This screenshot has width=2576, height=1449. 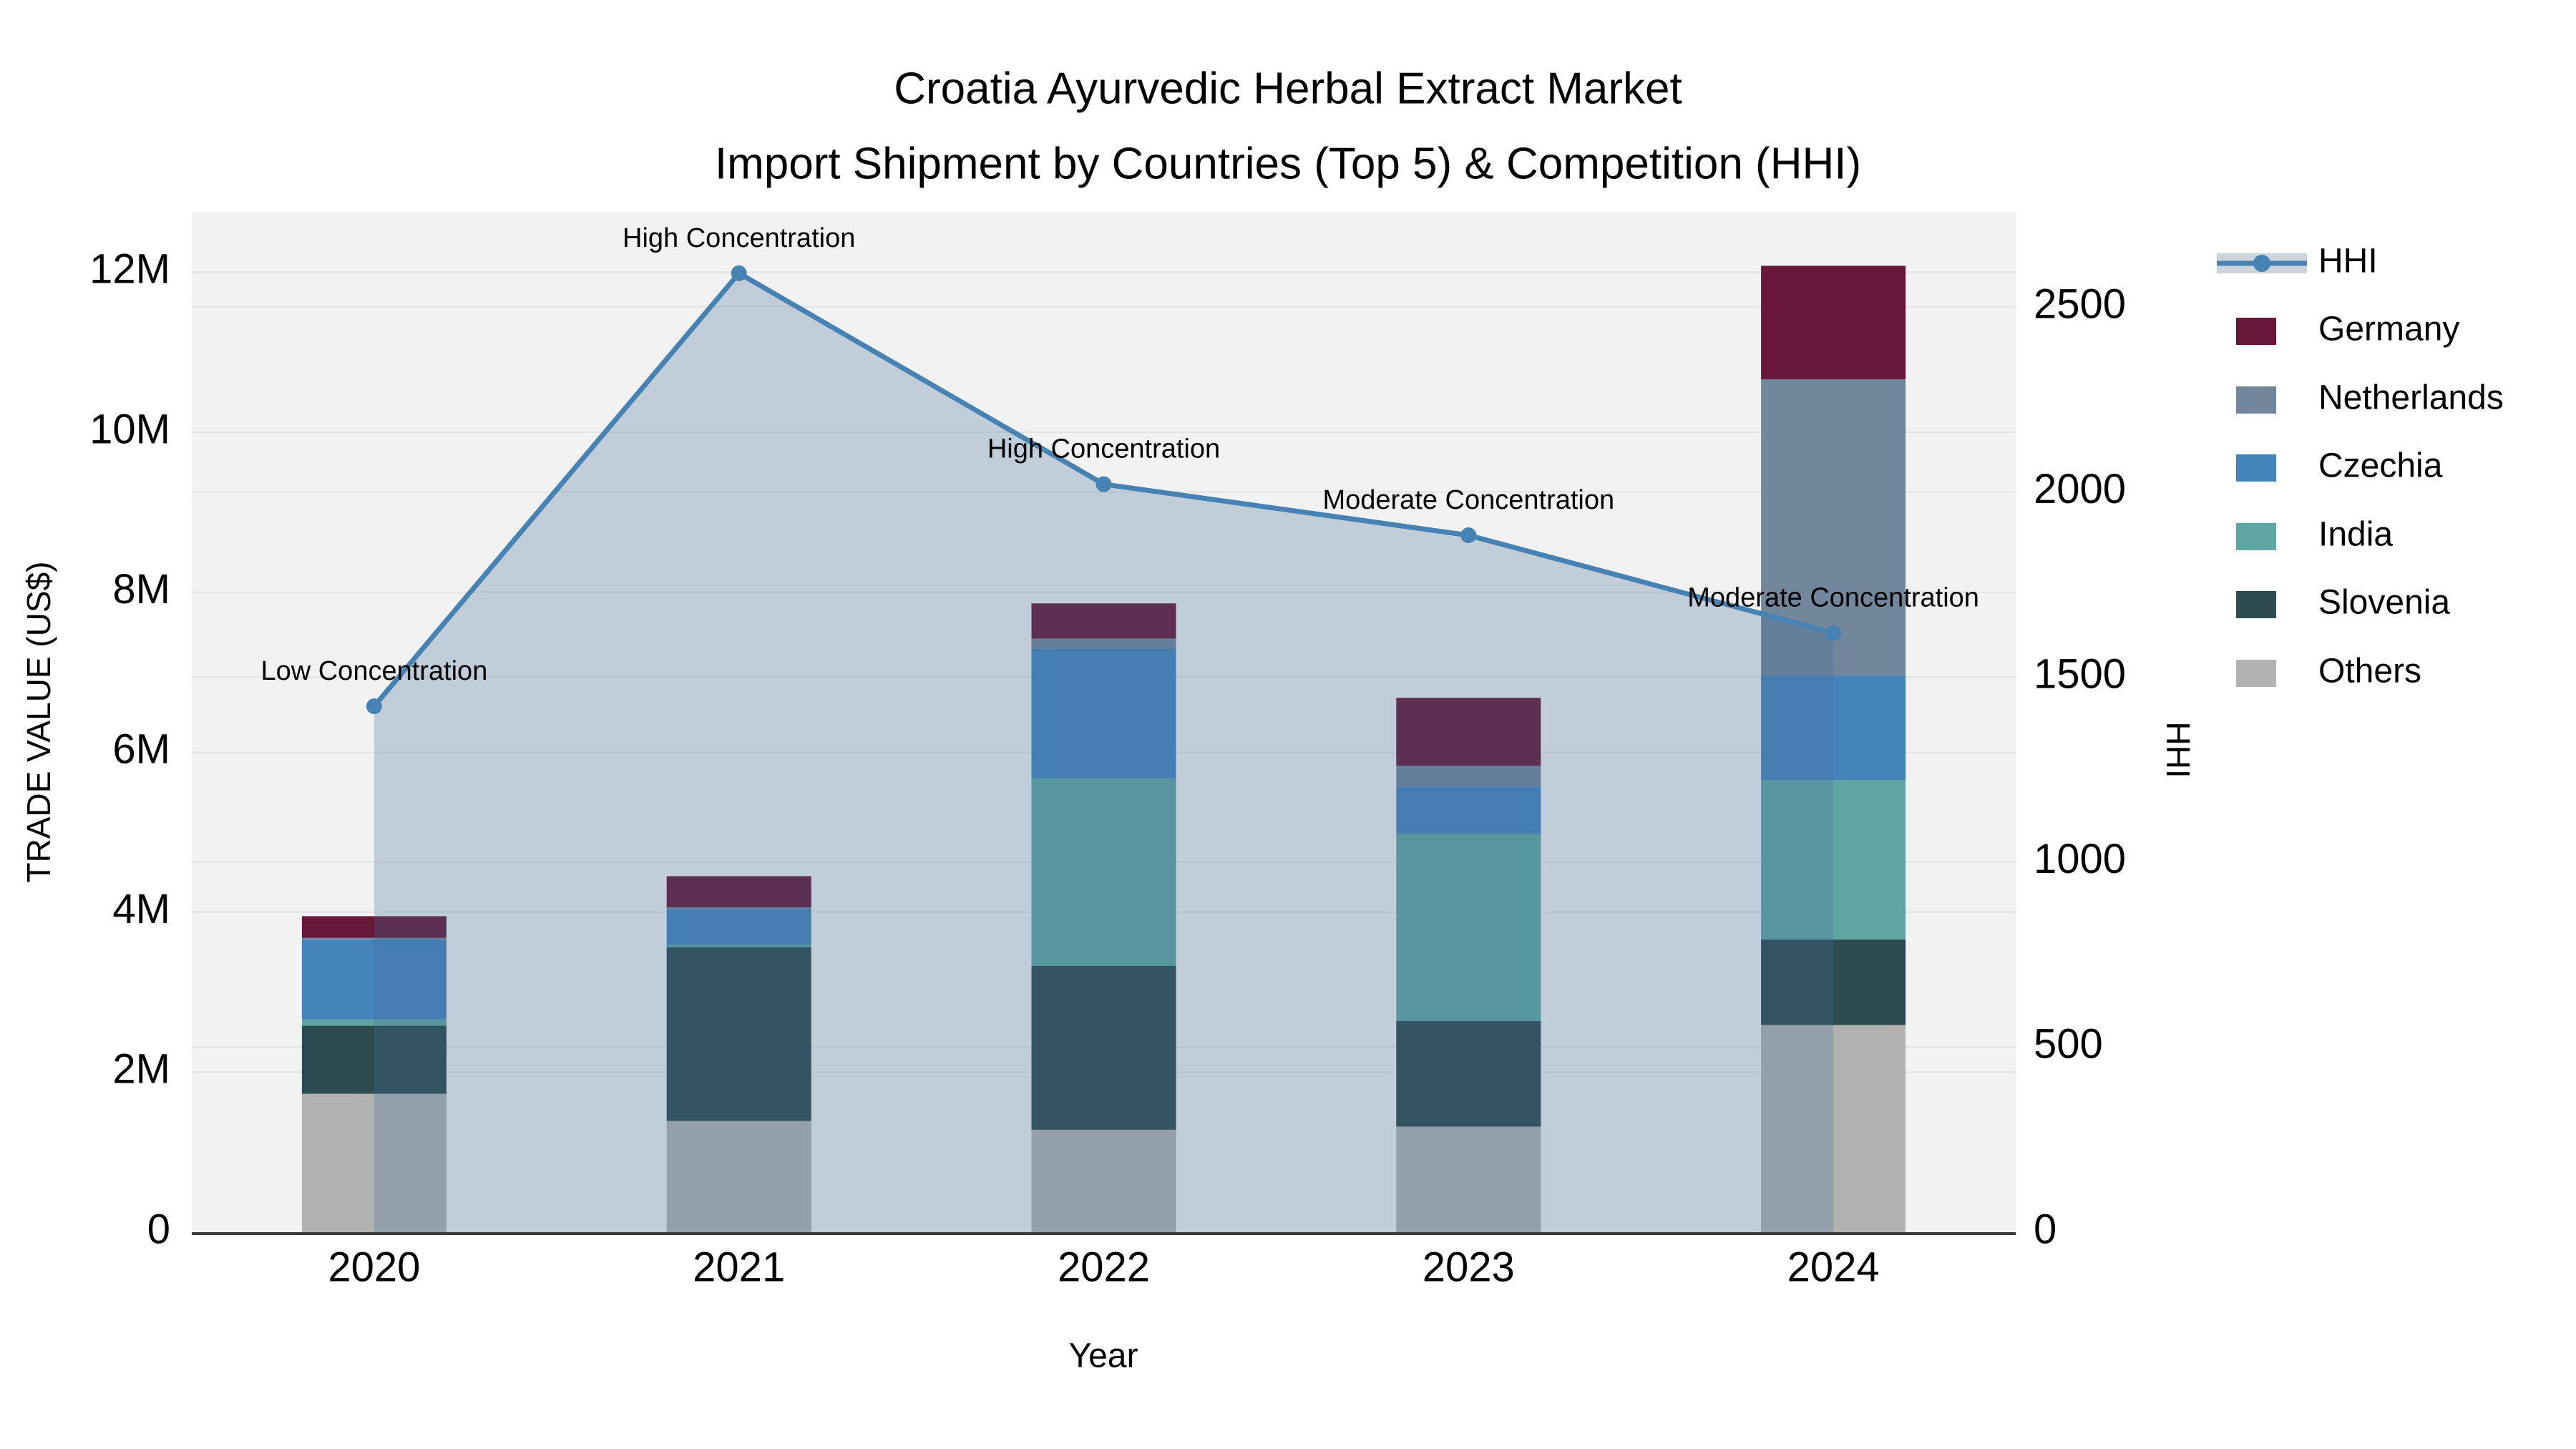 What do you see at coordinates (2256, 673) in the screenshot?
I see `legend-swatch-others` at bounding box center [2256, 673].